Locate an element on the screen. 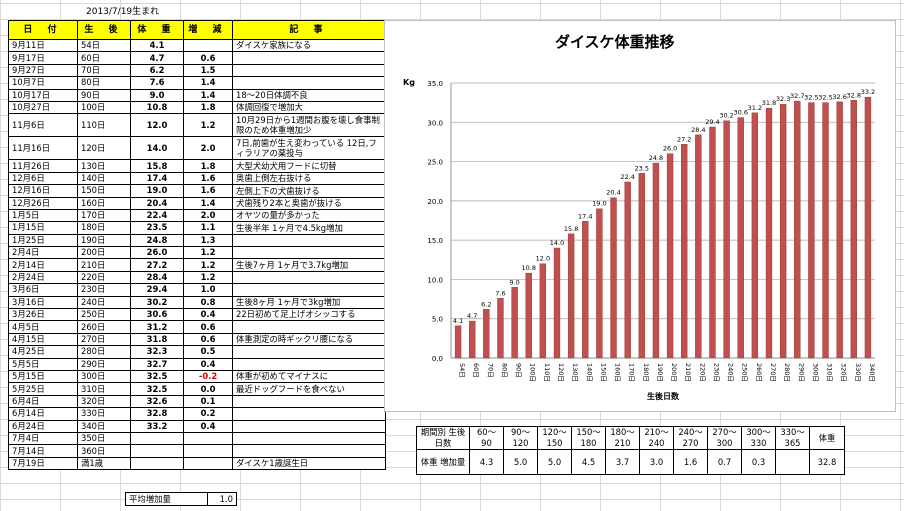 Image resolution: width=904 pixels, height=511 pixels. row-note: 生後7ヶ月 1ヶ月で3.7kg増加 is located at coordinates (309, 265).